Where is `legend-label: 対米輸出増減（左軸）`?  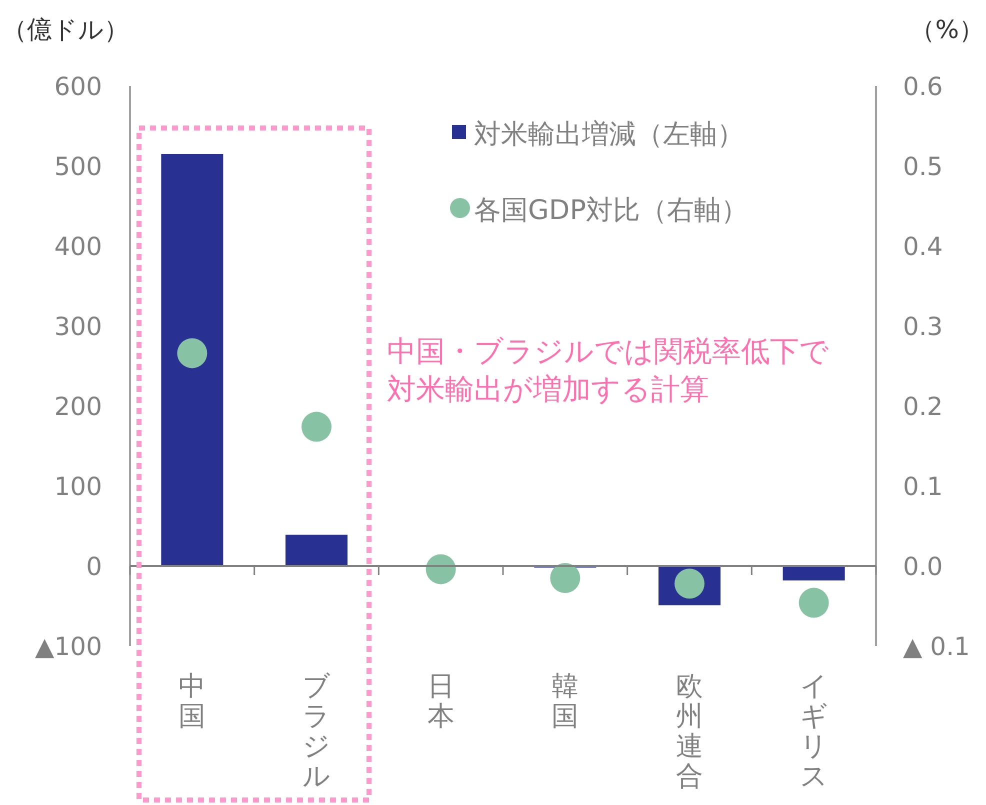 legend-label: 対米輸出増減（左軸） is located at coordinates (609, 134).